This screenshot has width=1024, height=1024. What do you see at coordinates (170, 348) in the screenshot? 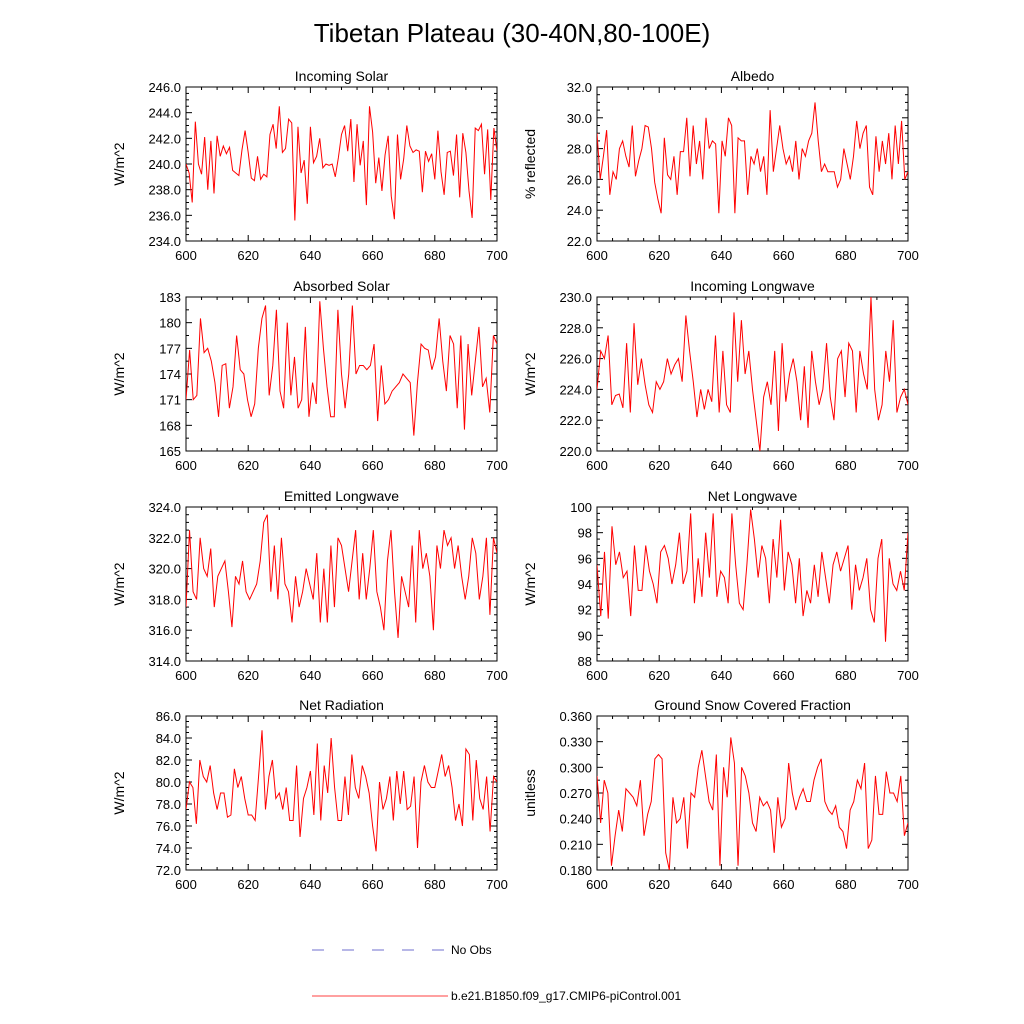
I see `y-tick-label: 177` at bounding box center [170, 348].